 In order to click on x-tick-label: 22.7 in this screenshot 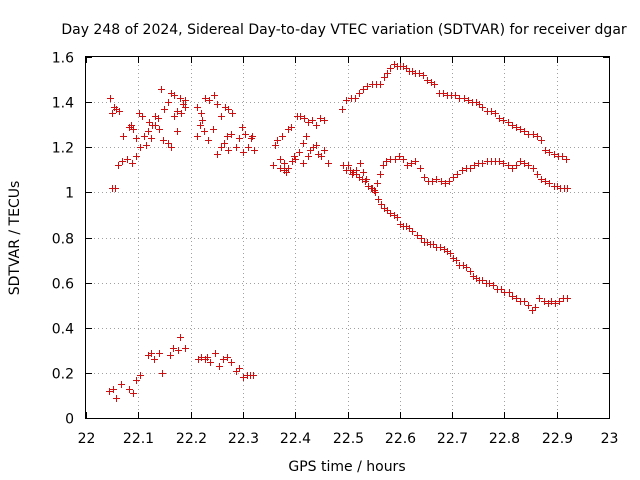, I will do `click(452, 439)`.